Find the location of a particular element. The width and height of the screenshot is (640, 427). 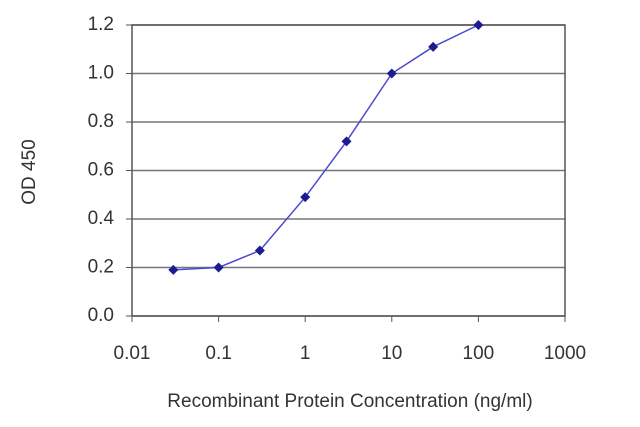

x-tick-label: 100 is located at coordinates (479, 353).